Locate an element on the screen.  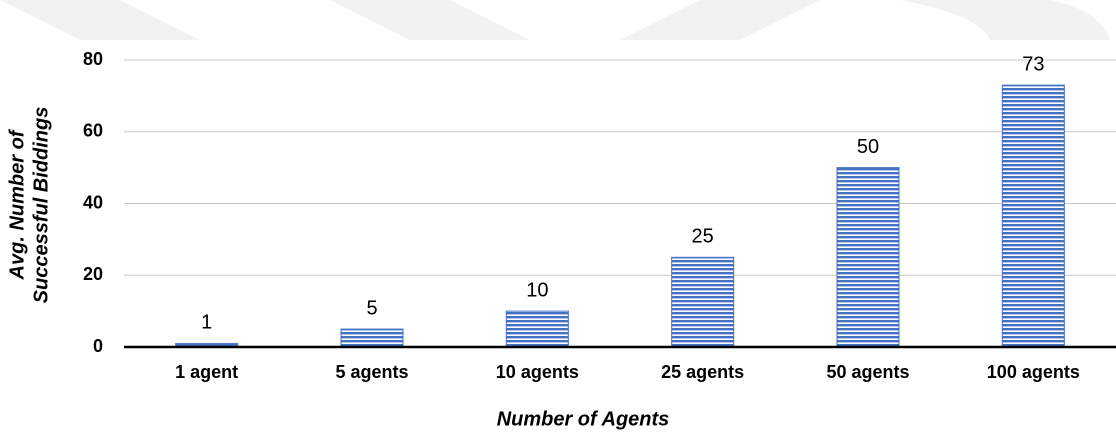
y-tick-label: 40 is located at coordinates (93, 202).